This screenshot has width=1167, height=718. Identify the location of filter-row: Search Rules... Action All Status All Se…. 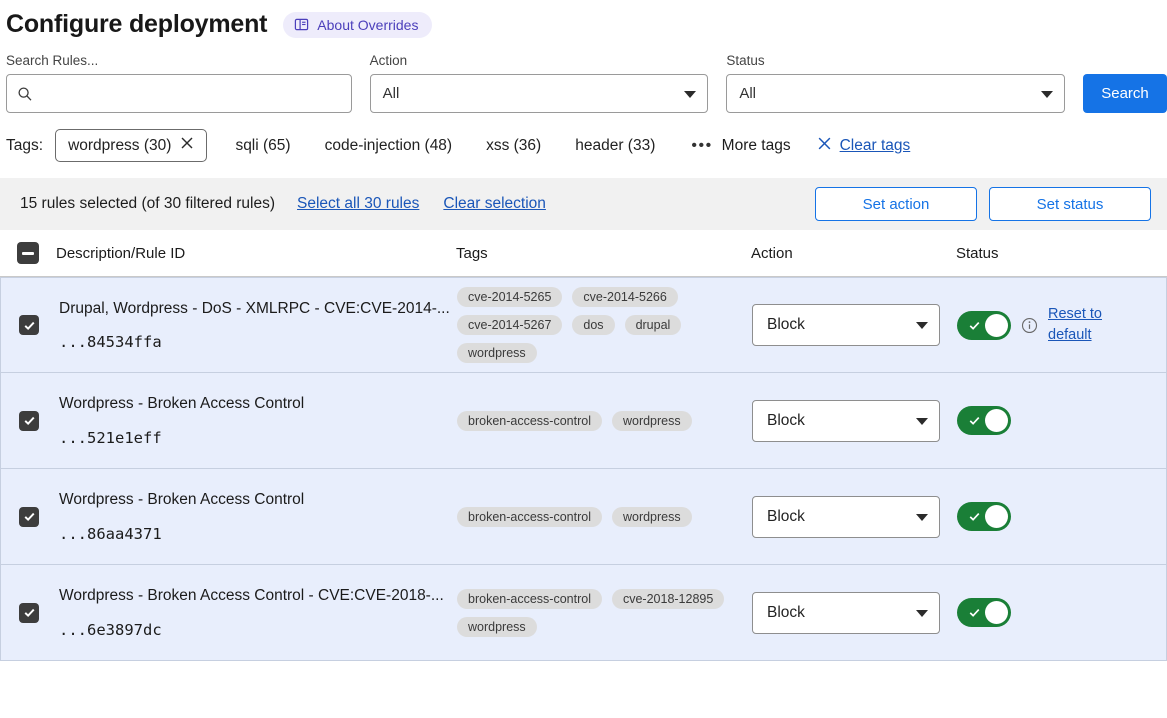
(583, 76).